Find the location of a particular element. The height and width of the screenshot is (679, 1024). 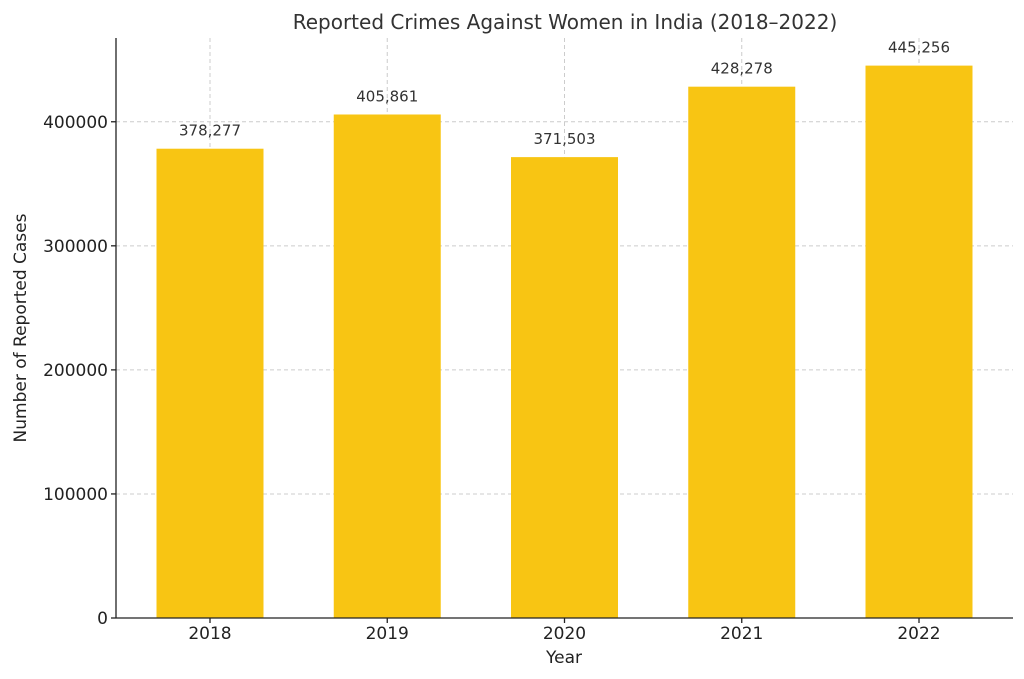

x-tick-label: 2020 is located at coordinates (564, 634).